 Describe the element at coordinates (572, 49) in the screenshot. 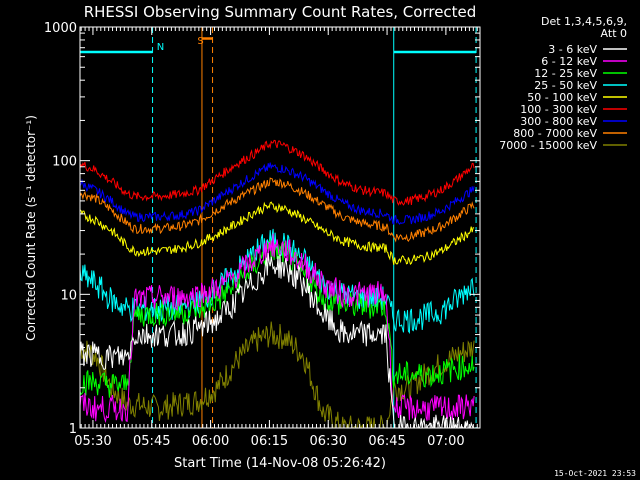

I see `legend-label: 3 - 6 keV` at that location.